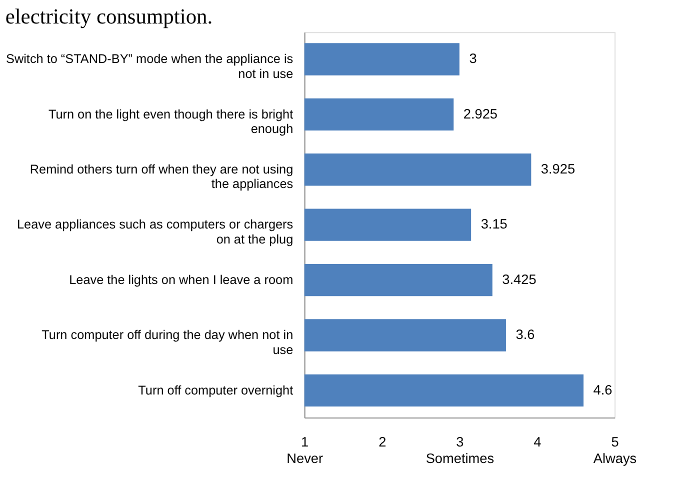 The image size is (676, 497). Describe the element at coordinates (473, 58) in the screenshot. I see `data-label: 3` at that location.